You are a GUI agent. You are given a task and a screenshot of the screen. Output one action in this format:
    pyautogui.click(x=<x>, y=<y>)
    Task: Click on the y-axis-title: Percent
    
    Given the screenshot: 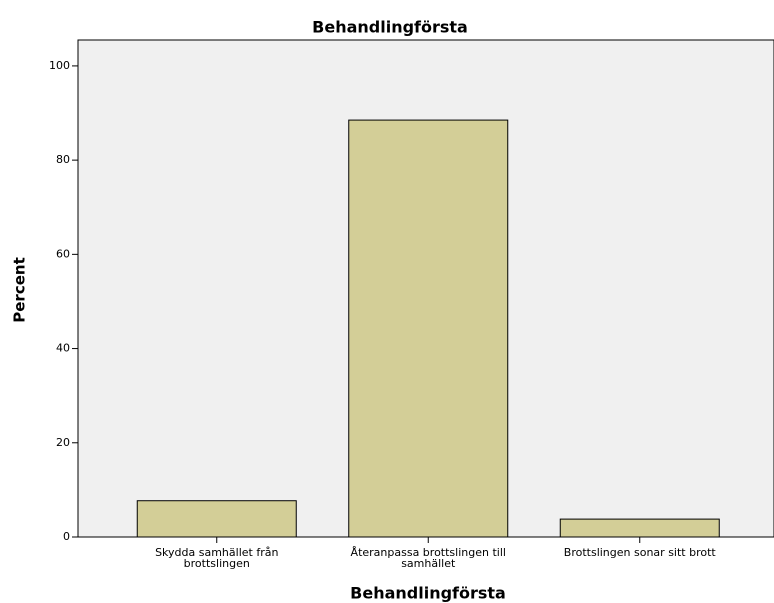 What is the action you would take?
    pyautogui.click(x=20, y=289)
    